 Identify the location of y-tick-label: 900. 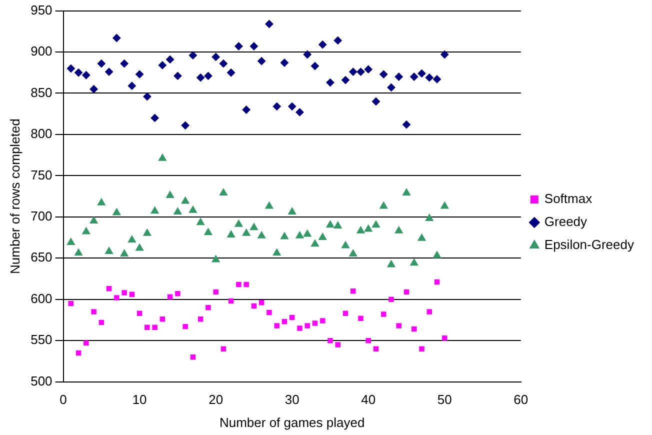
(41, 51).